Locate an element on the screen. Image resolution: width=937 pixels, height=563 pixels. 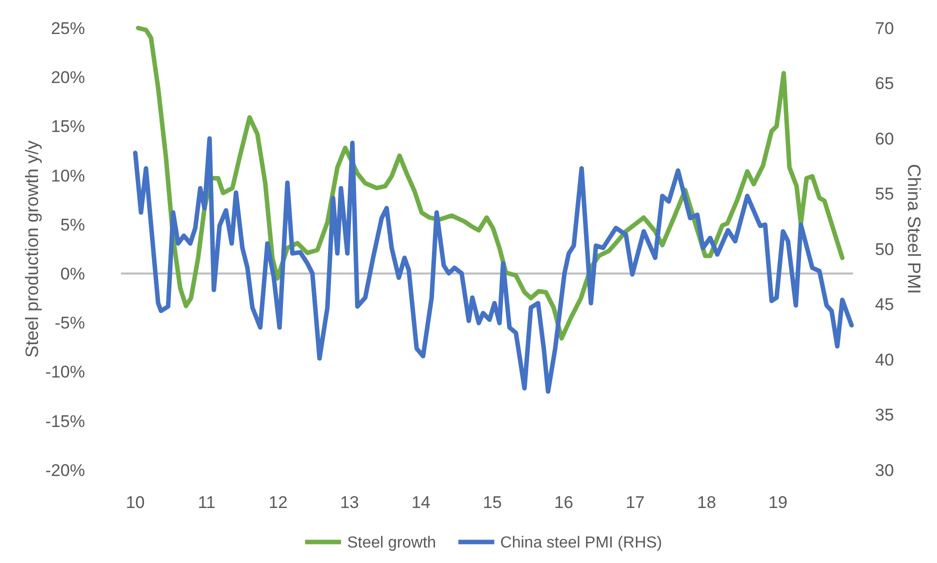
y2-tick-label: 65 is located at coordinates (884, 84).